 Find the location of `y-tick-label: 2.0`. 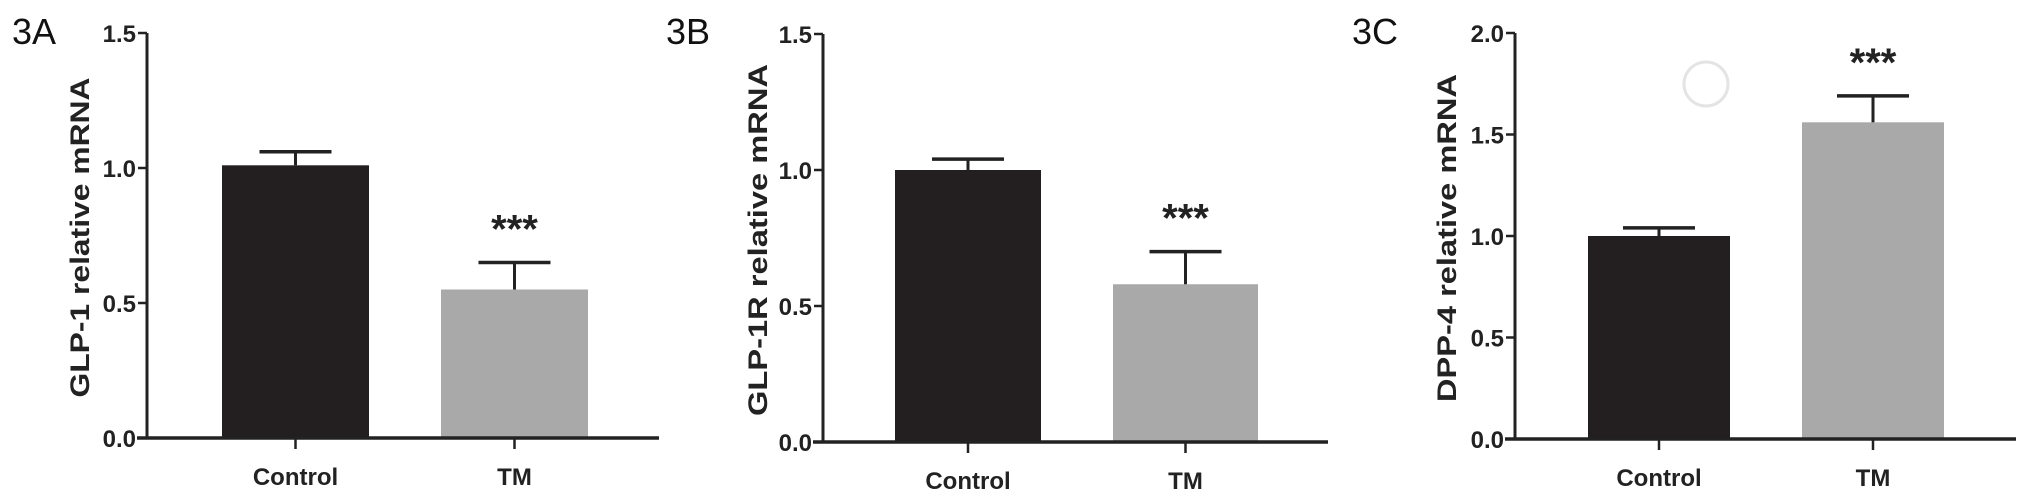

y-tick-label: 2.0 is located at coordinates (1487, 34).